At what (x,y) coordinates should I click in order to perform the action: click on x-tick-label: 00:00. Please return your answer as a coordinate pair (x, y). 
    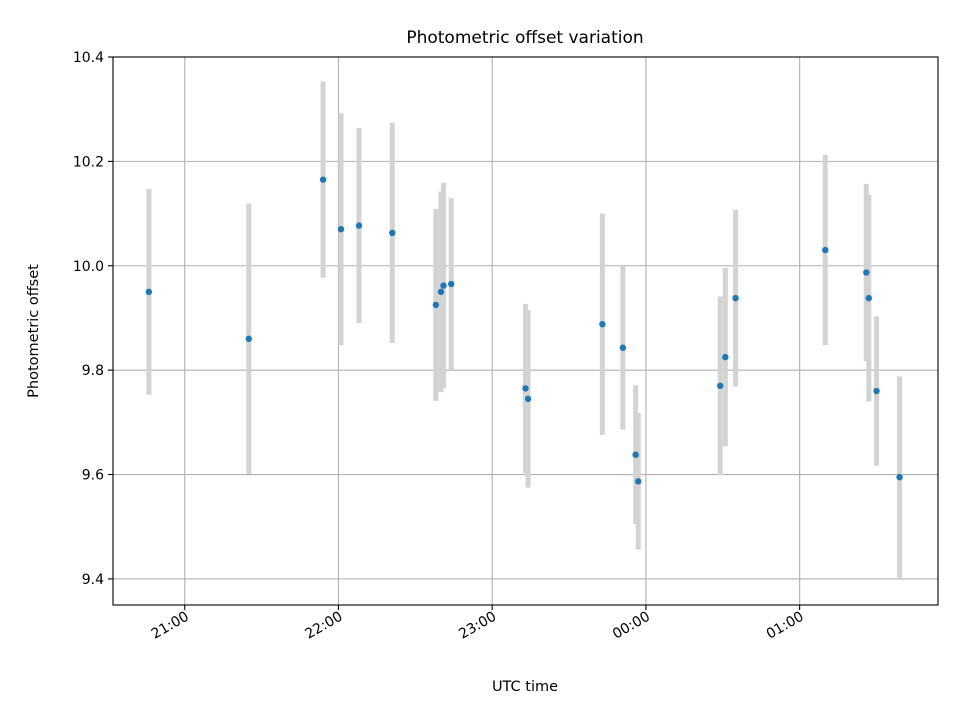
    Looking at the image, I should click on (631, 626).